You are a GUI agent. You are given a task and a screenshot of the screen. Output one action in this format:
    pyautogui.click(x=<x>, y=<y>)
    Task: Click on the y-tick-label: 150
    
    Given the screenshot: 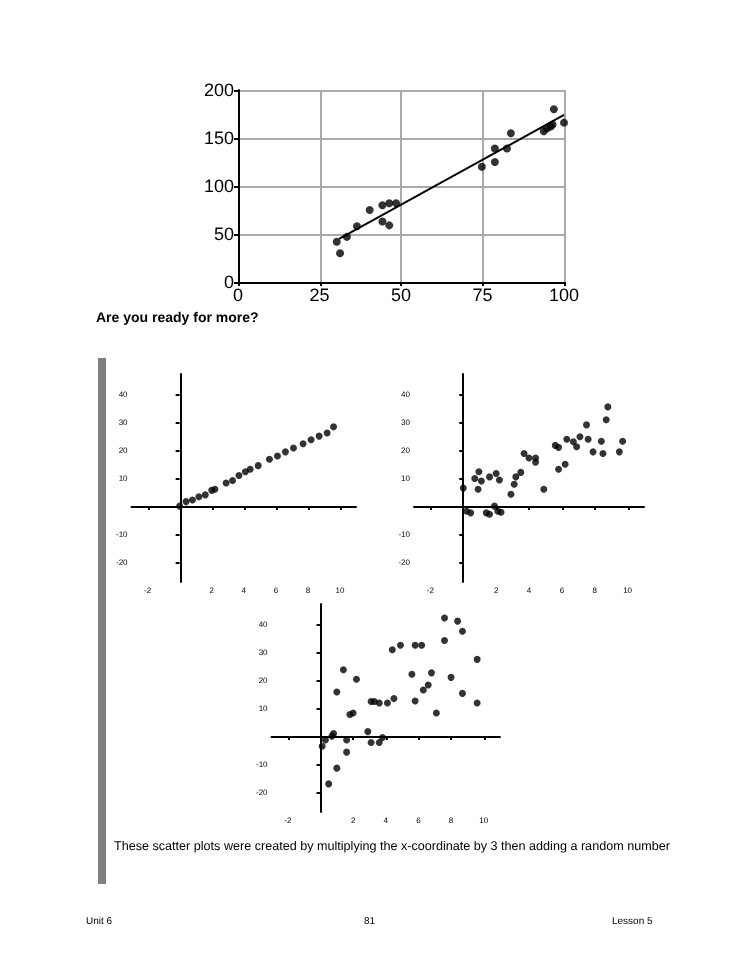 What is the action you would take?
    pyautogui.click(x=218, y=138)
    